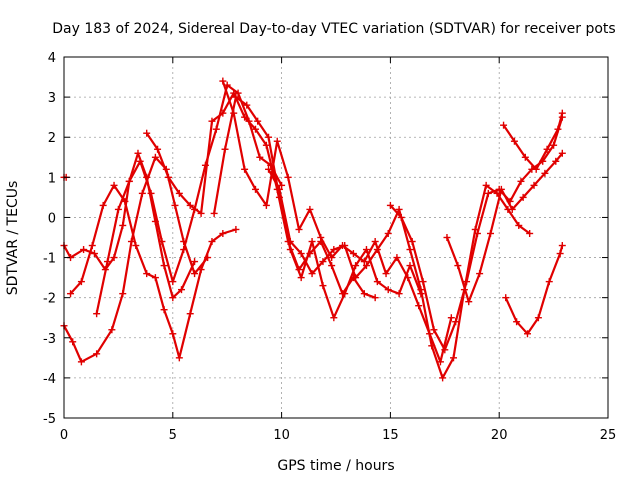 This screenshot has width=640, height=480. What do you see at coordinates (49, 419) in the screenshot?
I see `y-tick-label: -5` at bounding box center [49, 419].